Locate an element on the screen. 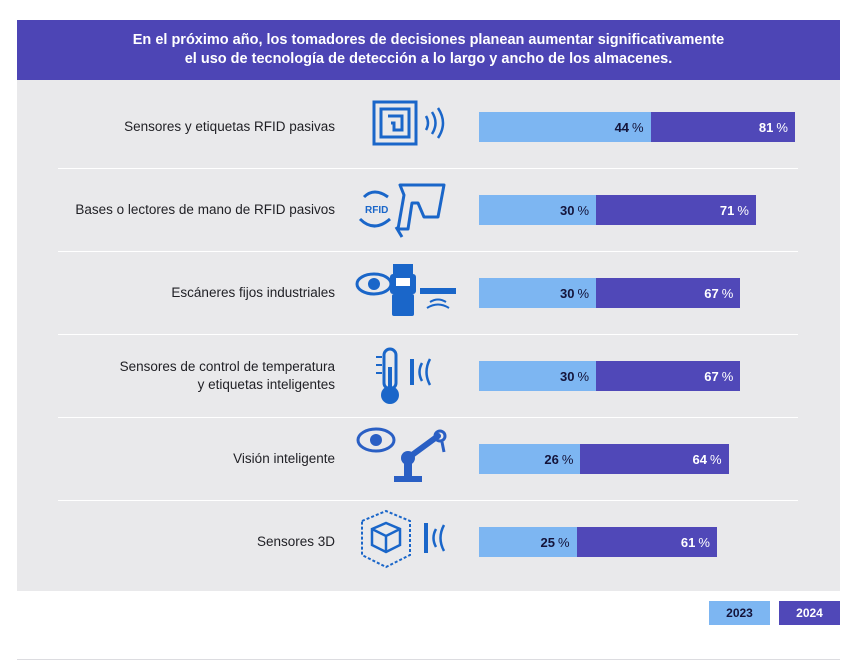 This screenshot has width=851, height=662. legend-2024: 2024 is located at coordinates (809, 613).